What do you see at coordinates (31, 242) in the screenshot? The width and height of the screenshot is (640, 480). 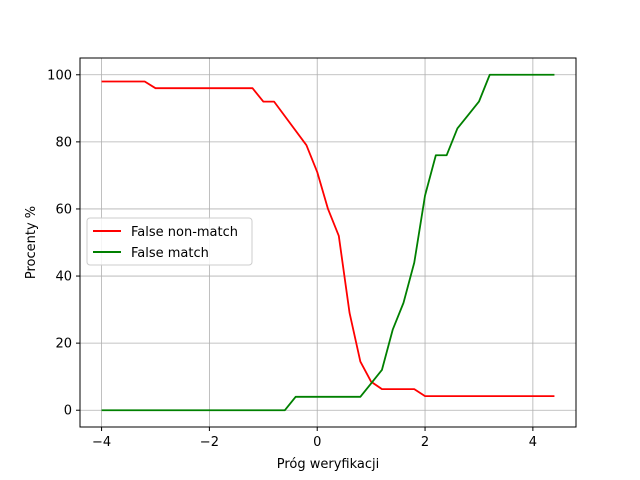 I see `y-axis-title: Procenty %` at bounding box center [31, 242].